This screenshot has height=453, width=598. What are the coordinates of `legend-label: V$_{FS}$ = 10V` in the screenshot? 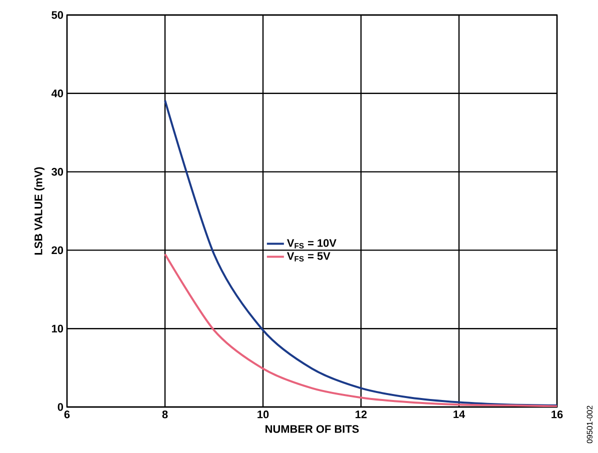 It's located at (311, 243).